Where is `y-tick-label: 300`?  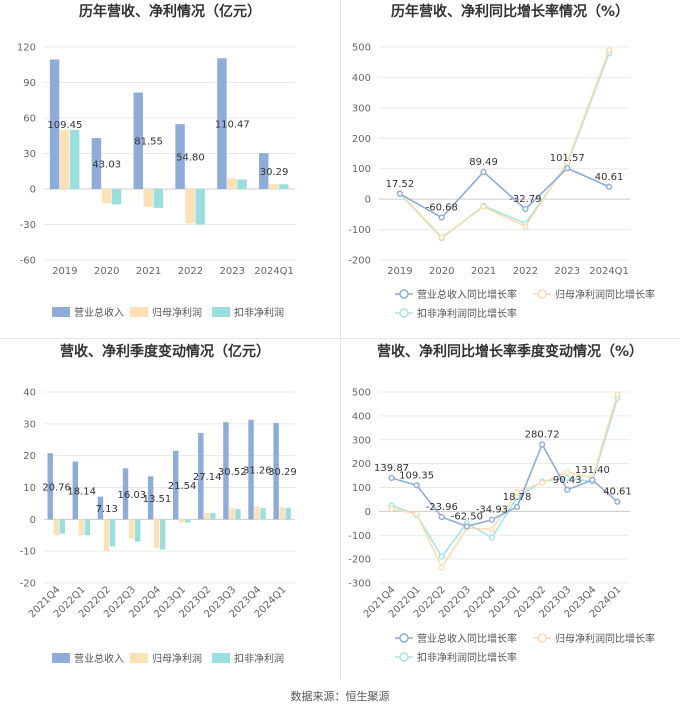 y-tick-label: 300 is located at coordinates (361, 108).